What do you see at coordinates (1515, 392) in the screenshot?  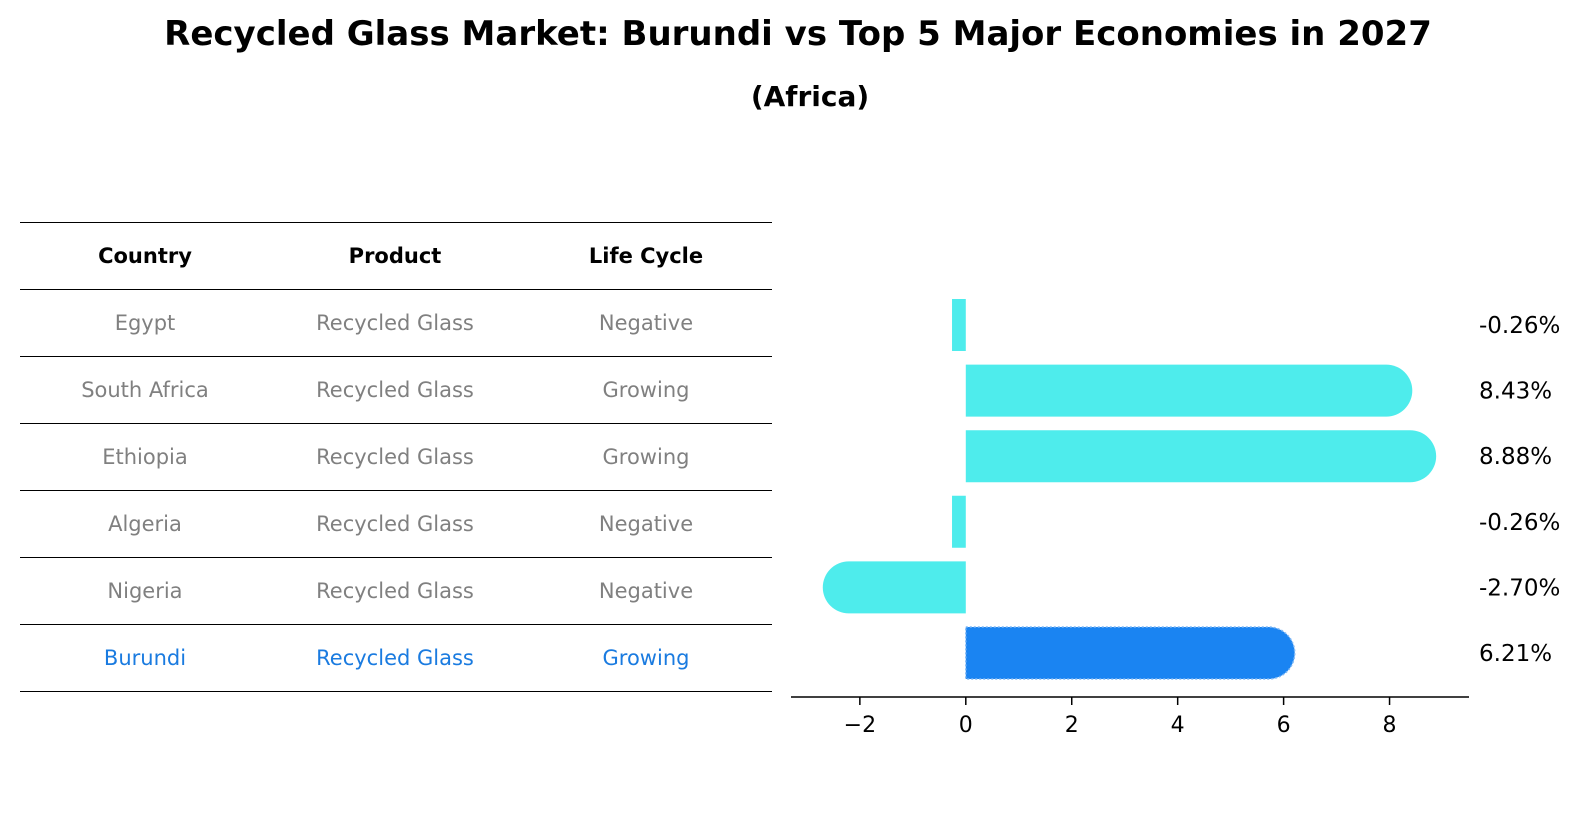 I see `value-label: 8.43%` at bounding box center [1515, 392].